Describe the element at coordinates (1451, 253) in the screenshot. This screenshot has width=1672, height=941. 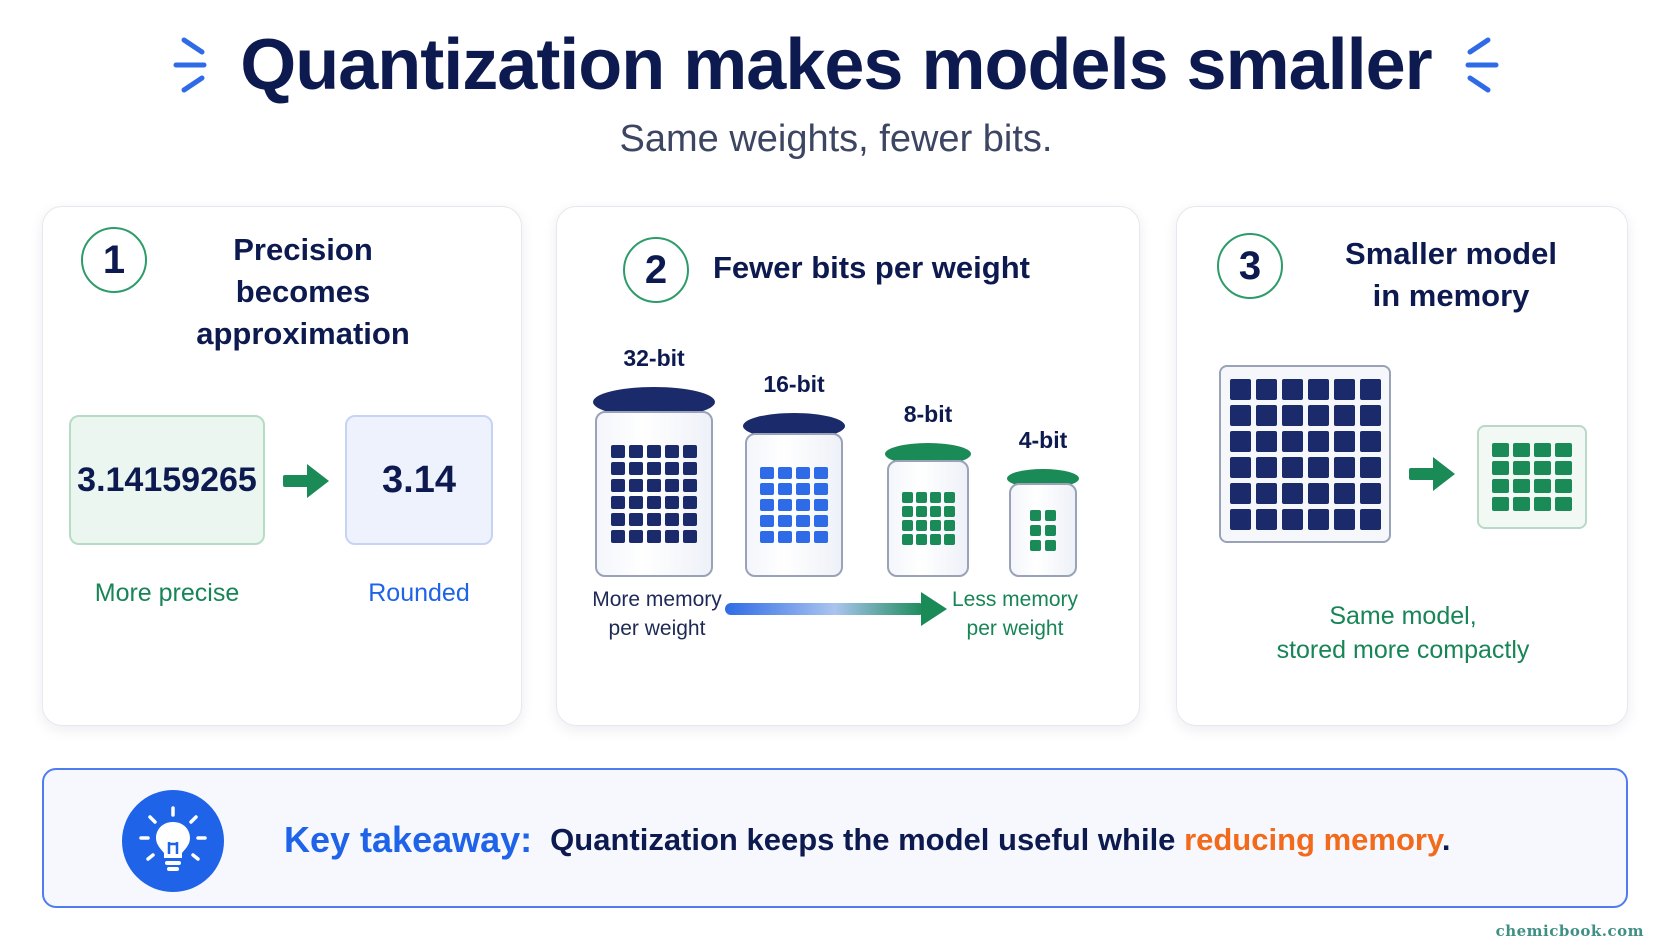
I see `step-title-3-line1: Smaller model` at that location.